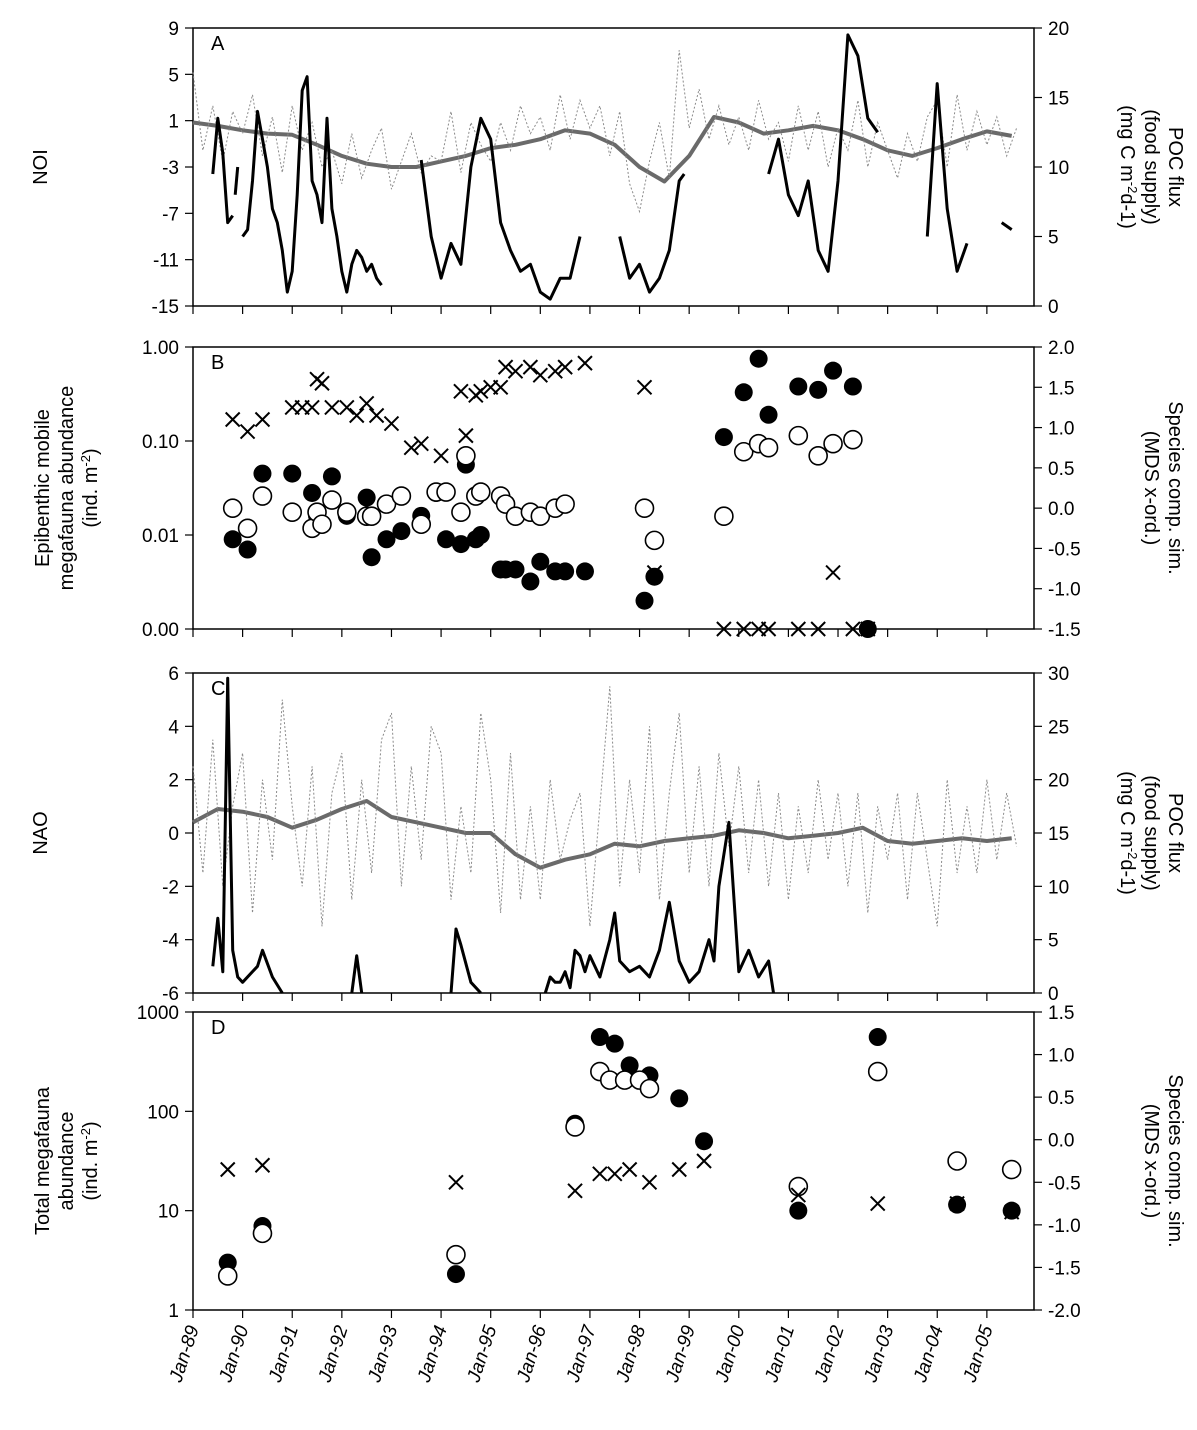 Image resolution: width=1197 pixels, height=1430 pixels. Describe the element at coordinates (1064, 630) in the screenshot. I see `y2-tick-label: -1.5` at that location.